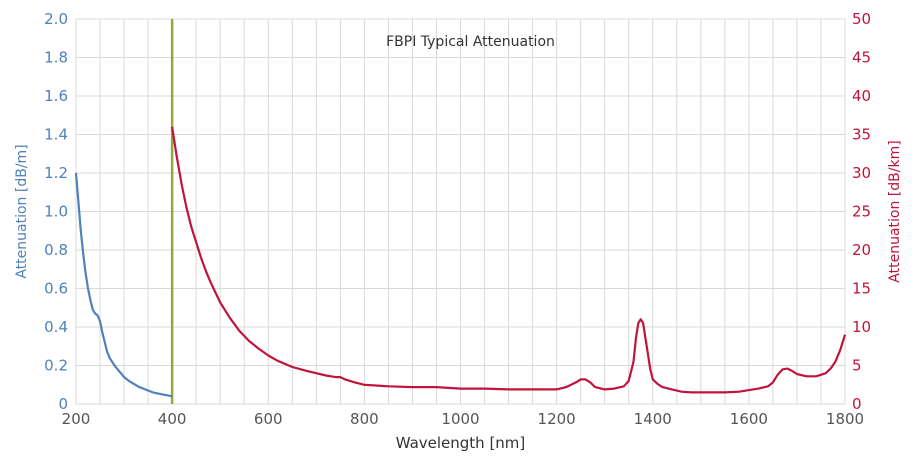 Image resolution: width=914 pixels, height=457 pixels. Describe the element at coordinates (56, 173) in the screenshot. I see `left-tick-label: 1.2` at that location.